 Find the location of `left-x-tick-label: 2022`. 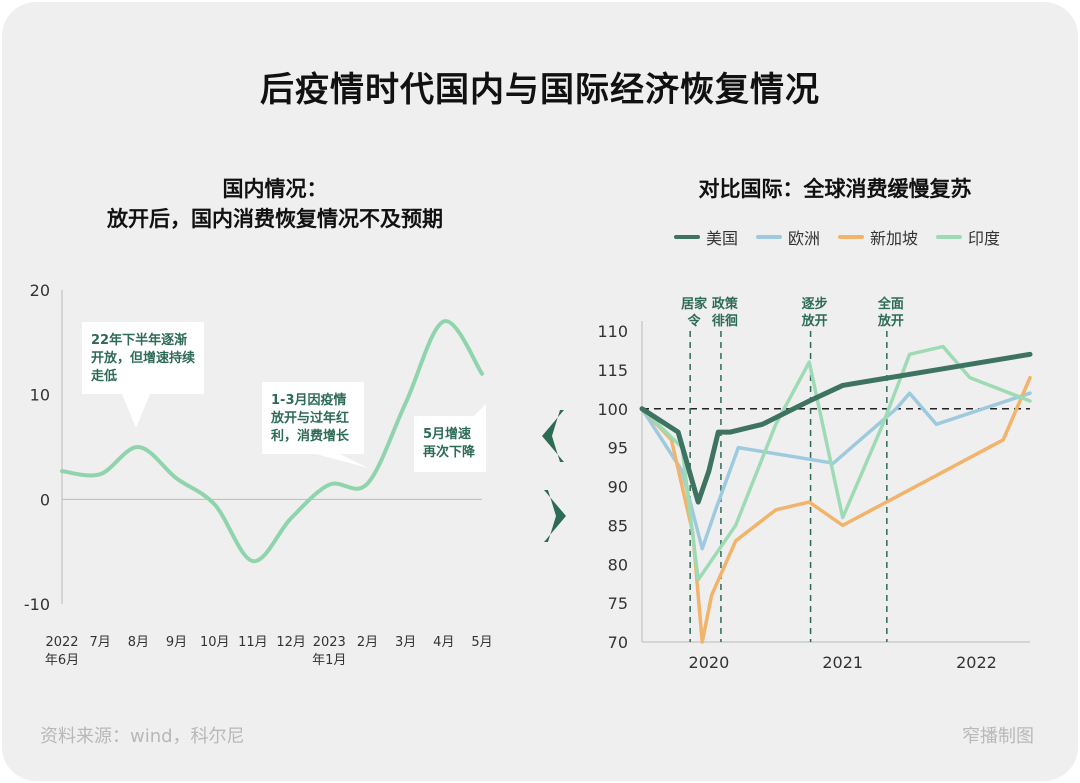

left-x-tick-label: 2022 is located at coordinates (61, 642).